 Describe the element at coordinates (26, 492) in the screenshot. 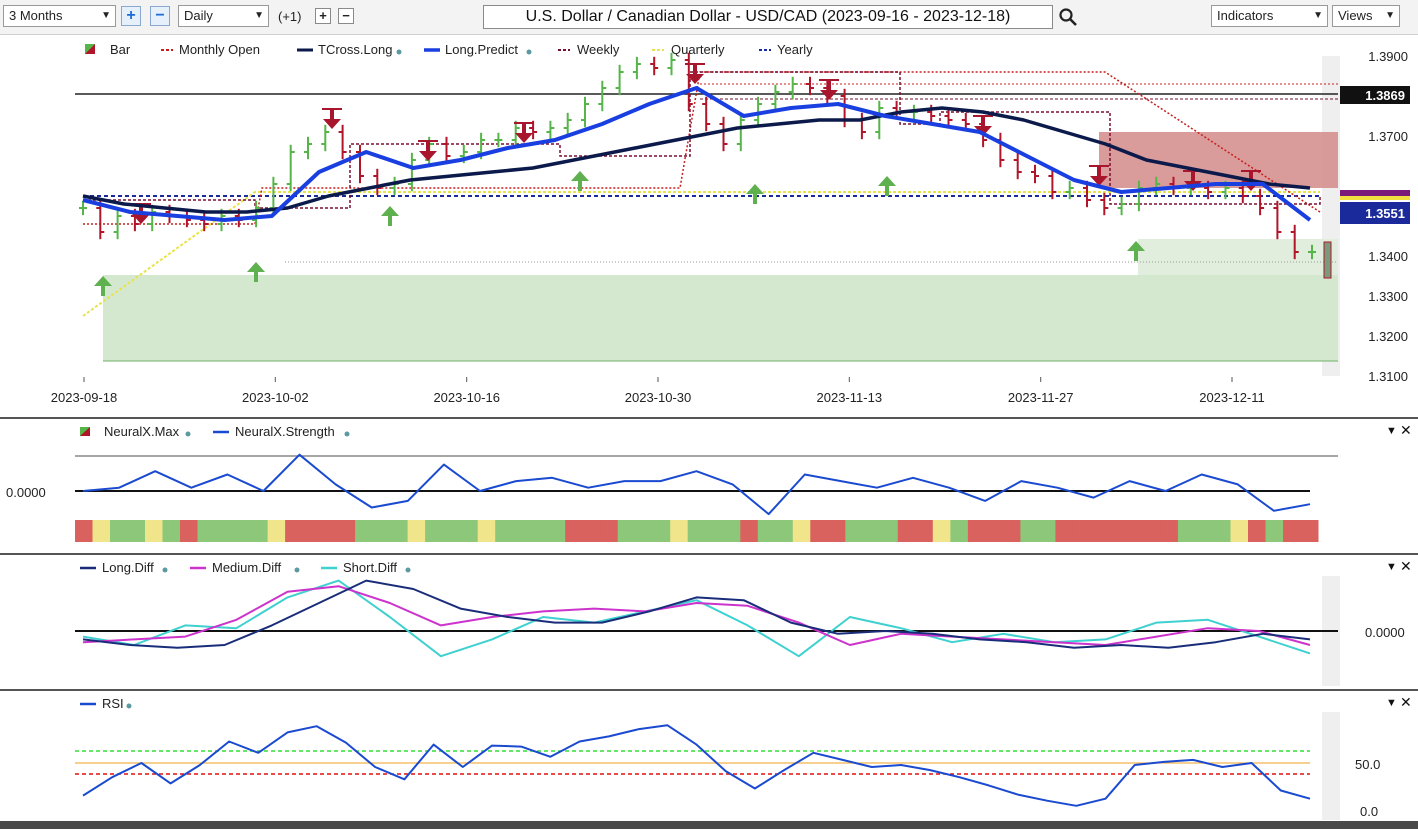

I see `neuralx-zero-label: 0.0000` at that location.